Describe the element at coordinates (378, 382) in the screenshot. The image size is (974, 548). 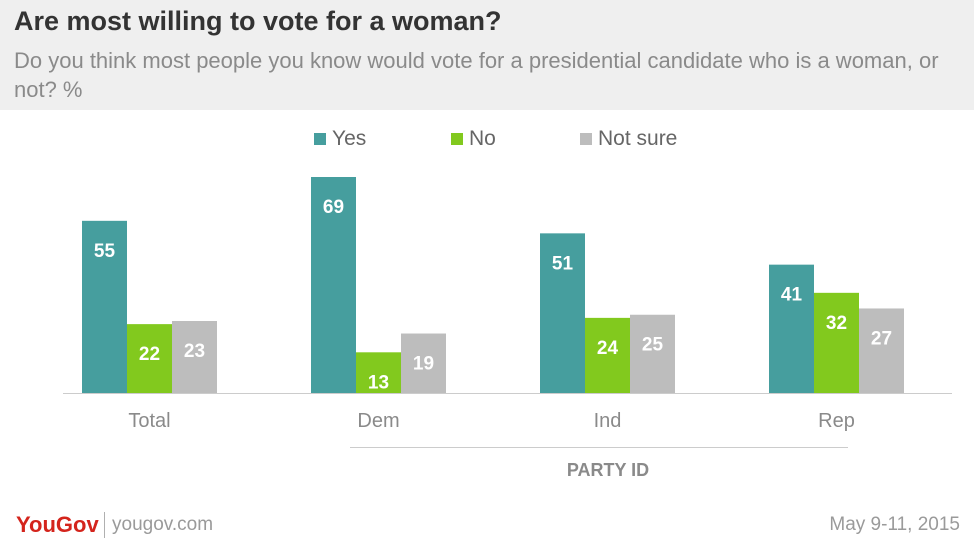
I see `data-label-dem-no: 13` at that location.